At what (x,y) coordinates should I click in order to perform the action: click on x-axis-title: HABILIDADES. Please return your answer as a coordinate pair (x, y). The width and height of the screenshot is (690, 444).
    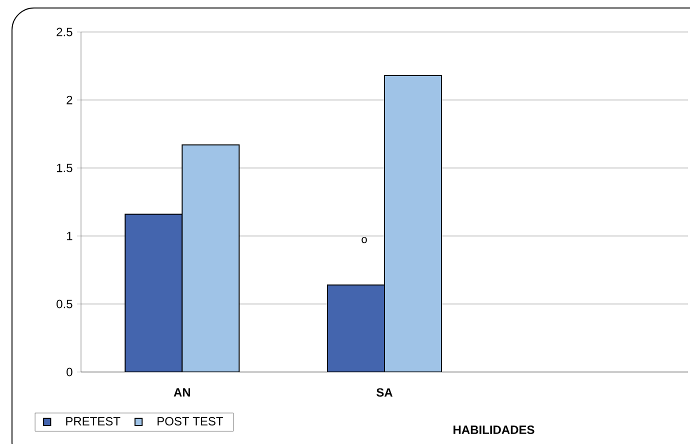
    Looking at the image, I should click on (494, 430).